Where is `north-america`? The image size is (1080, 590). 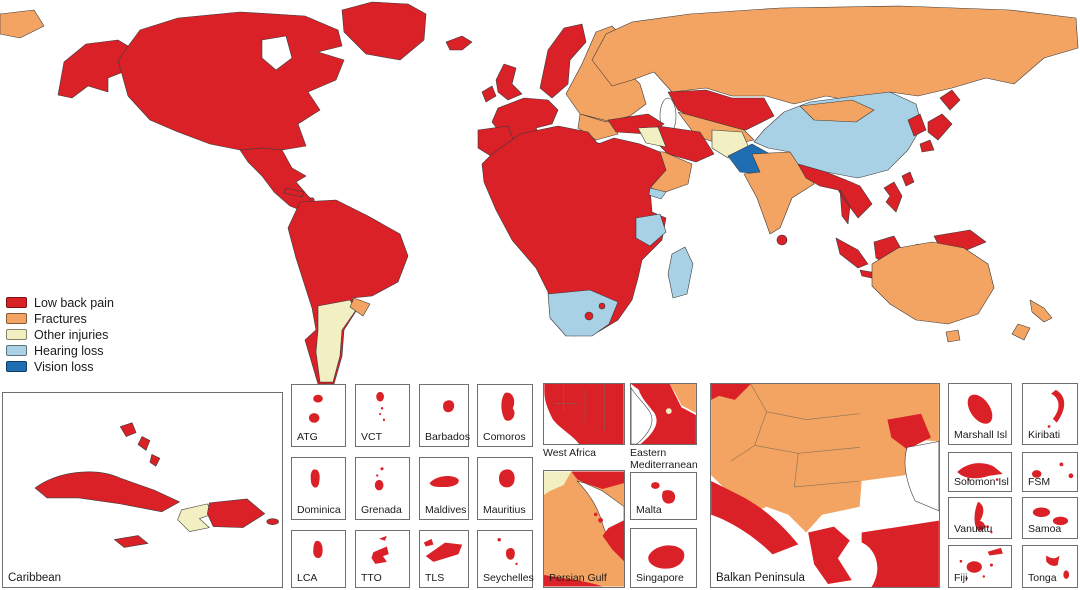
north-america is located at coordinates (242, 108).